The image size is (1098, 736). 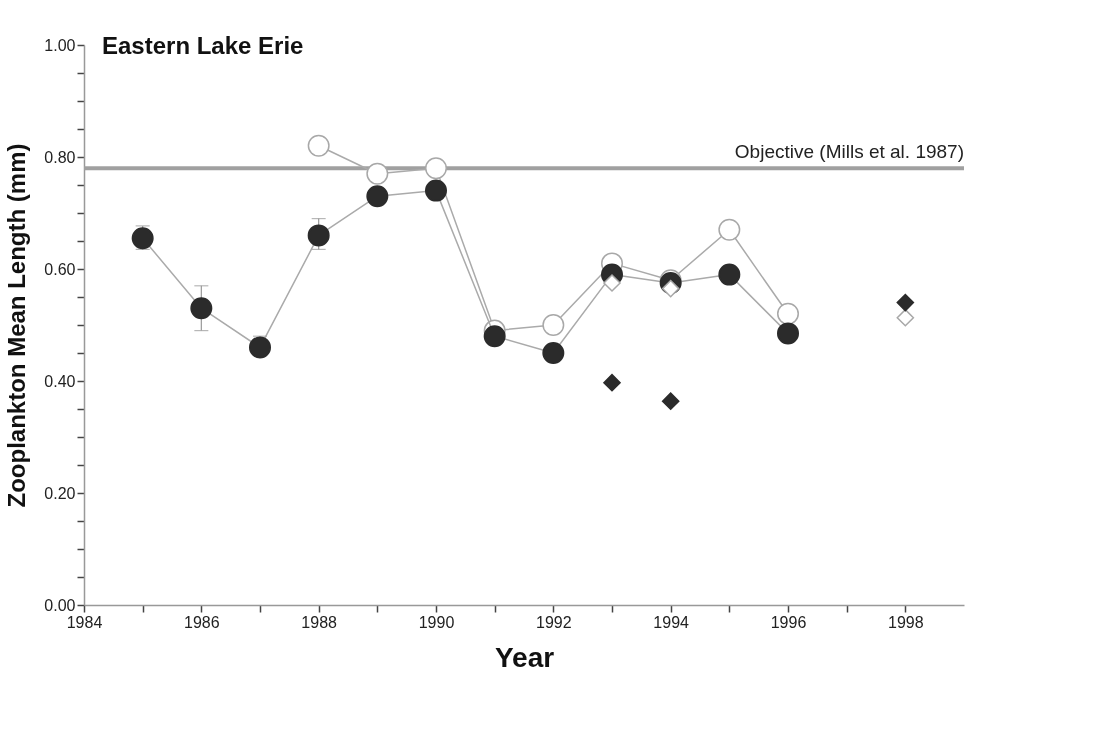 I want to click on ref-line-label: Objective (Mills et al. 1987), so click(x=849, y=152).